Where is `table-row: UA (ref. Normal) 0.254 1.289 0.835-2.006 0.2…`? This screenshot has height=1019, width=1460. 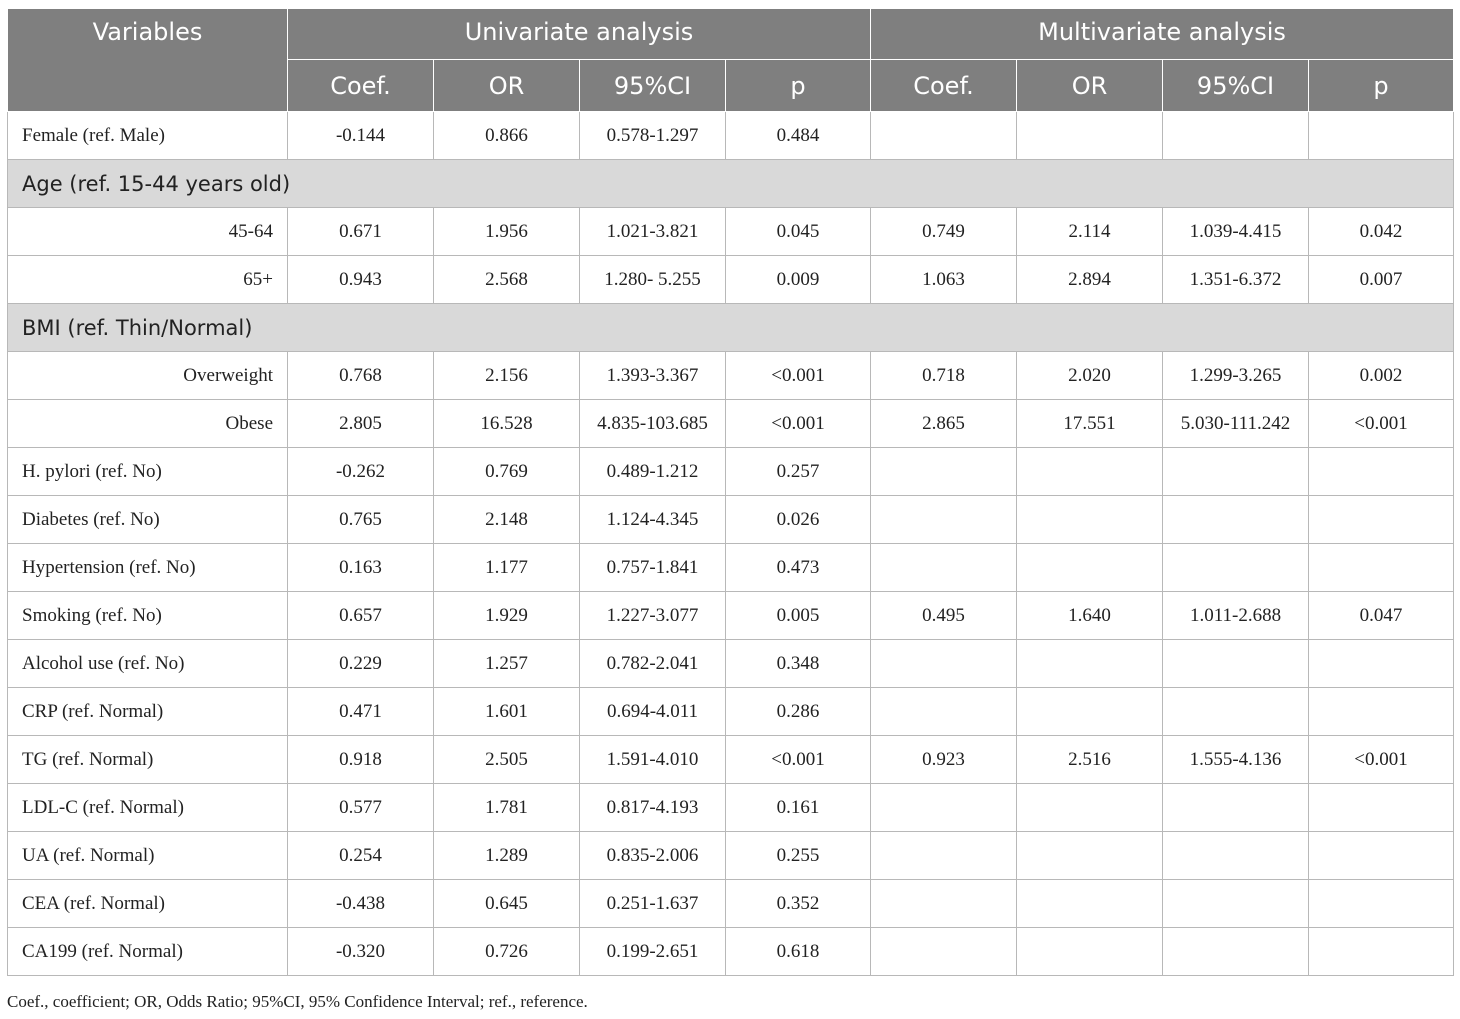 table-row: UA (ref. Normal) 0.254 1.289 0.835-2.006 0.2… is located at coordinates (731, 855).